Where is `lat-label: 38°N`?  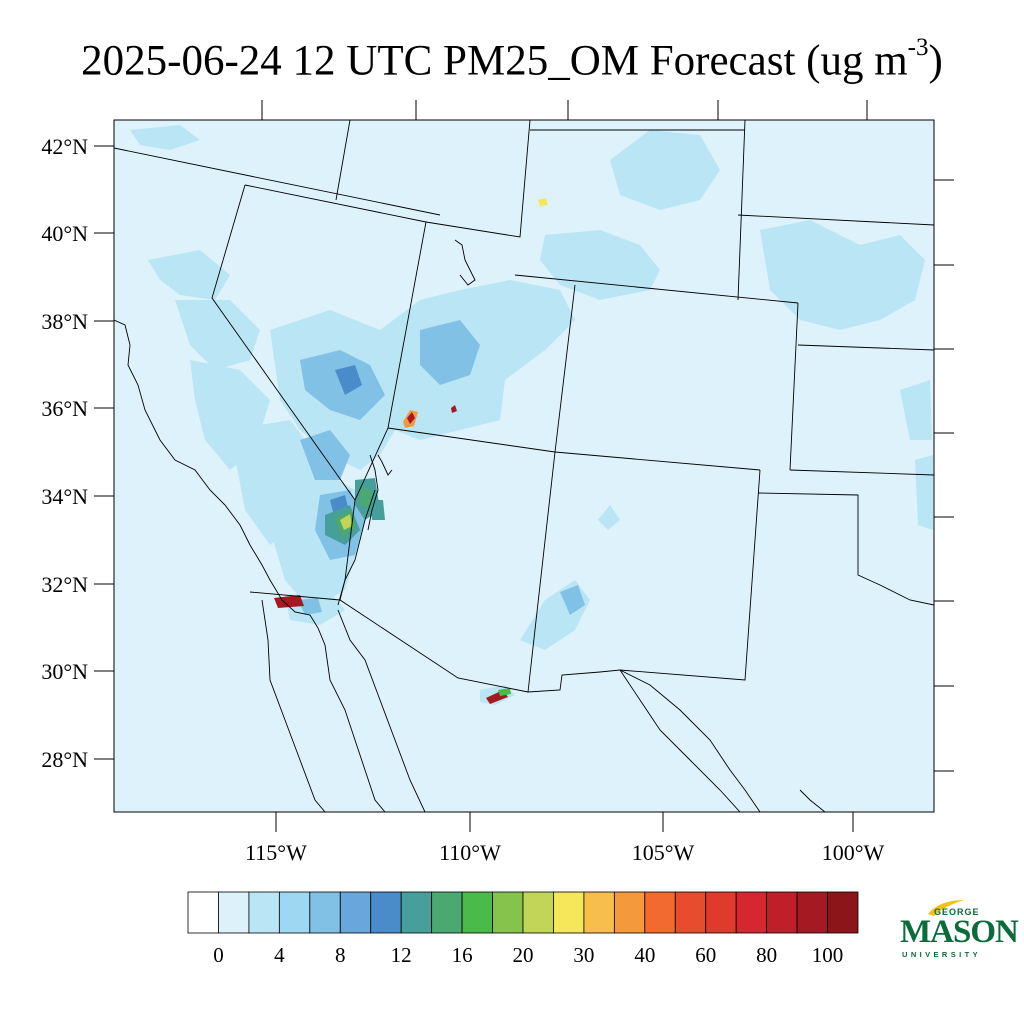 lat-label: 38°N is located at coordinates (64, 321).